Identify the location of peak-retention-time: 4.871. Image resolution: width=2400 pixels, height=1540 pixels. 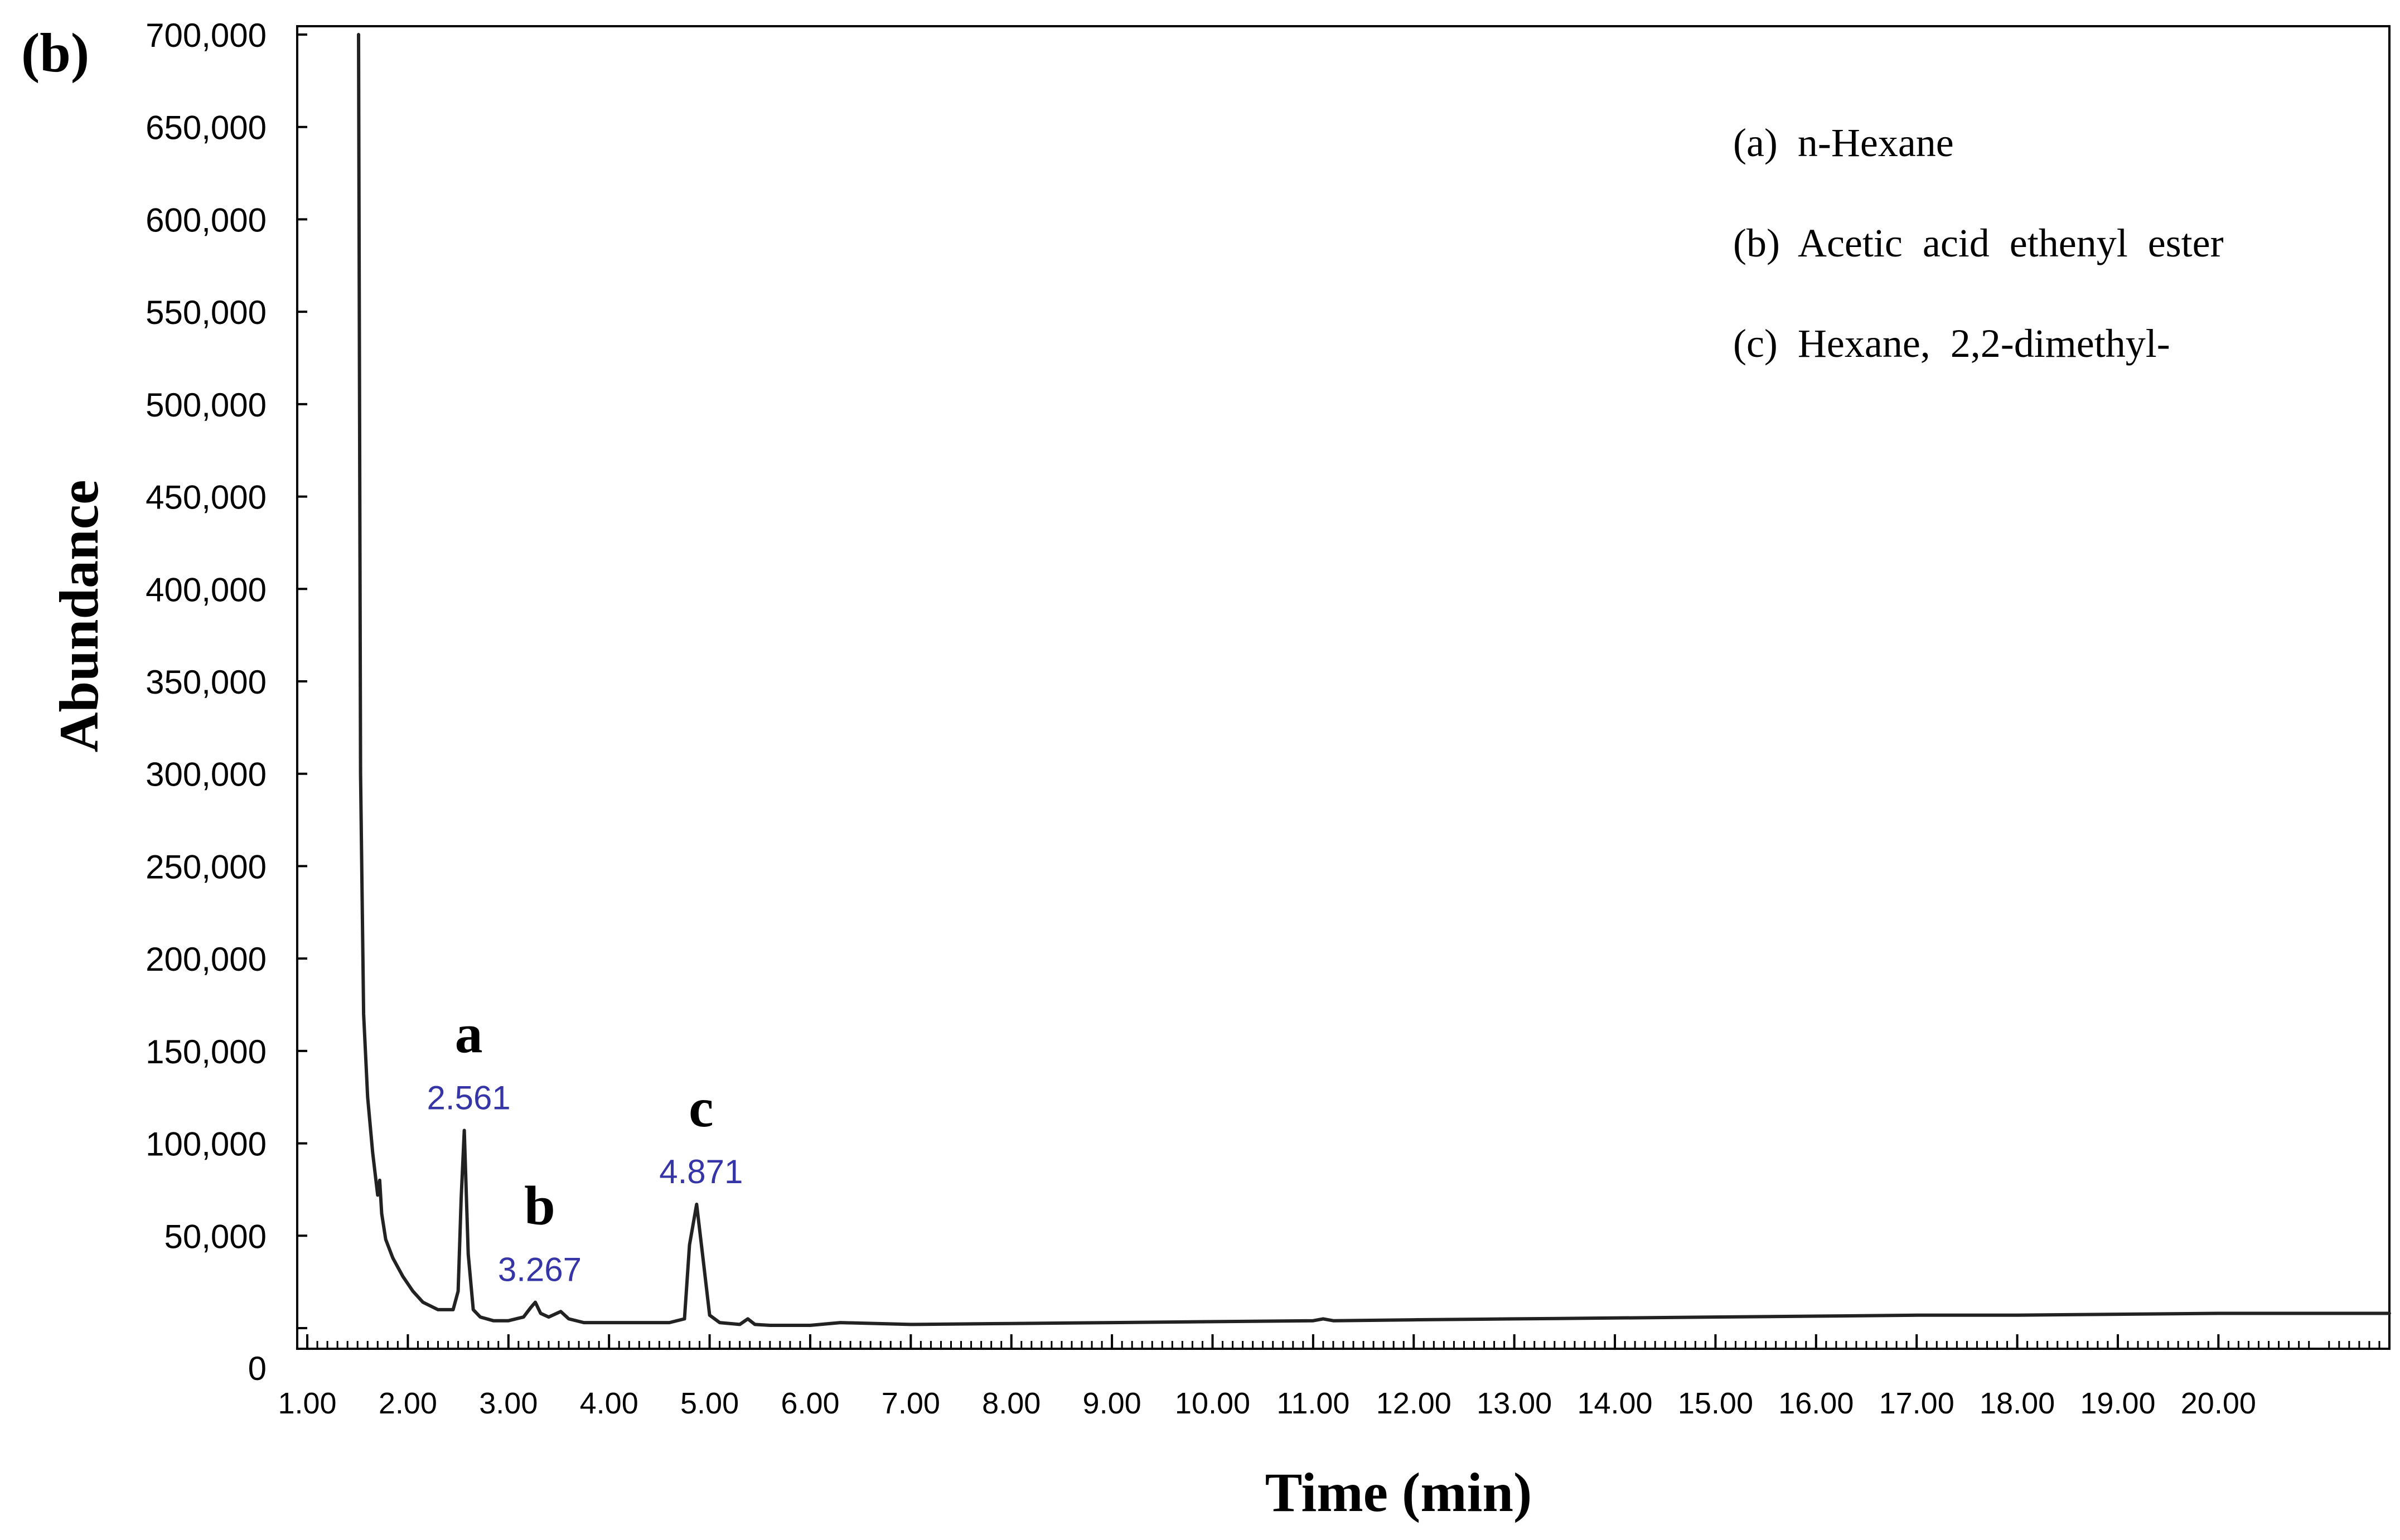
(701, 1171).